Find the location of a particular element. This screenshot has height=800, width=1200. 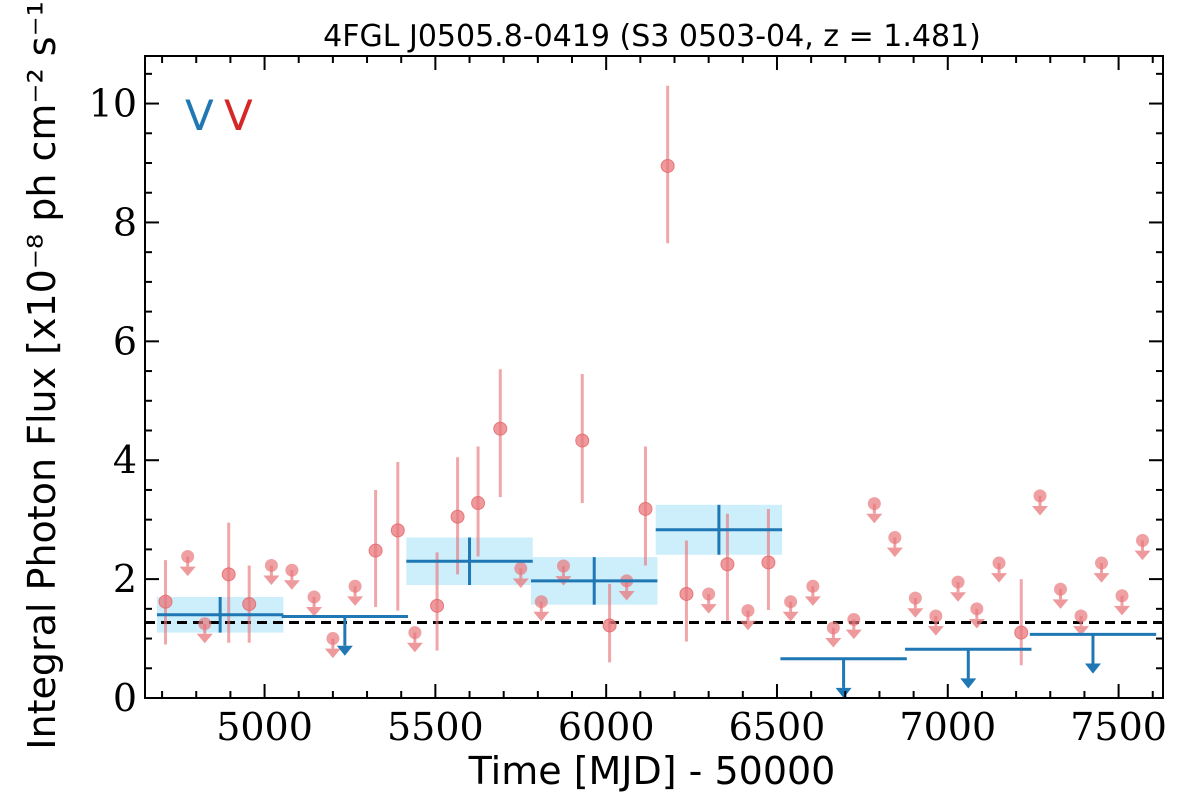

x-tick-label-0: 5000 is located at coordinates (264, 727).